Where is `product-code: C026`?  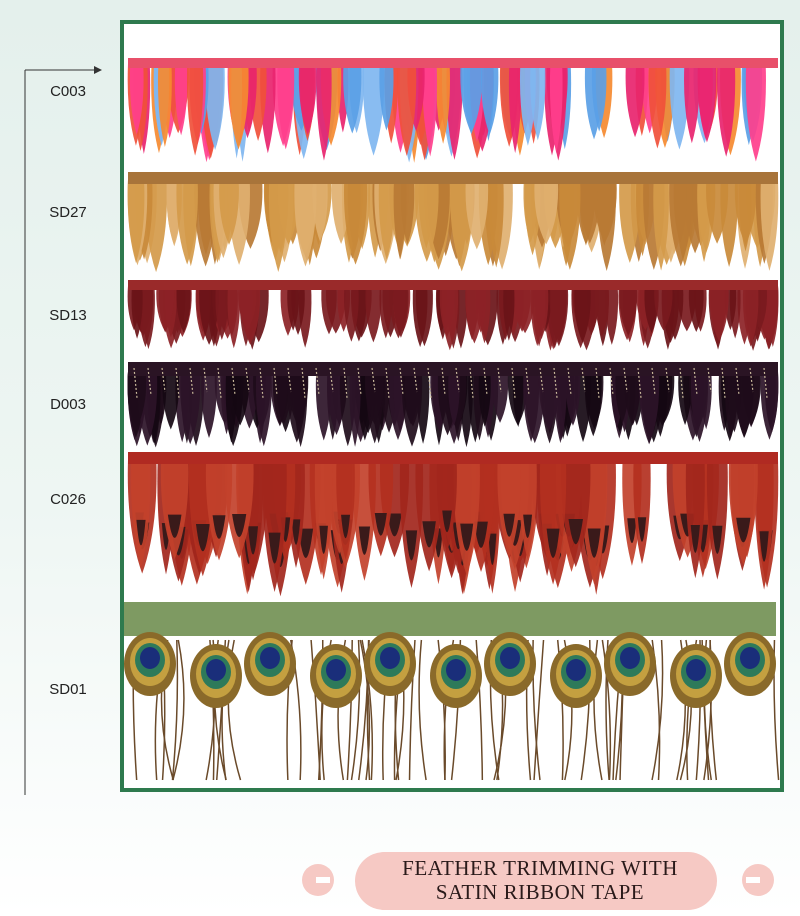 product-code: C026 is located at coordinates (68, 499).